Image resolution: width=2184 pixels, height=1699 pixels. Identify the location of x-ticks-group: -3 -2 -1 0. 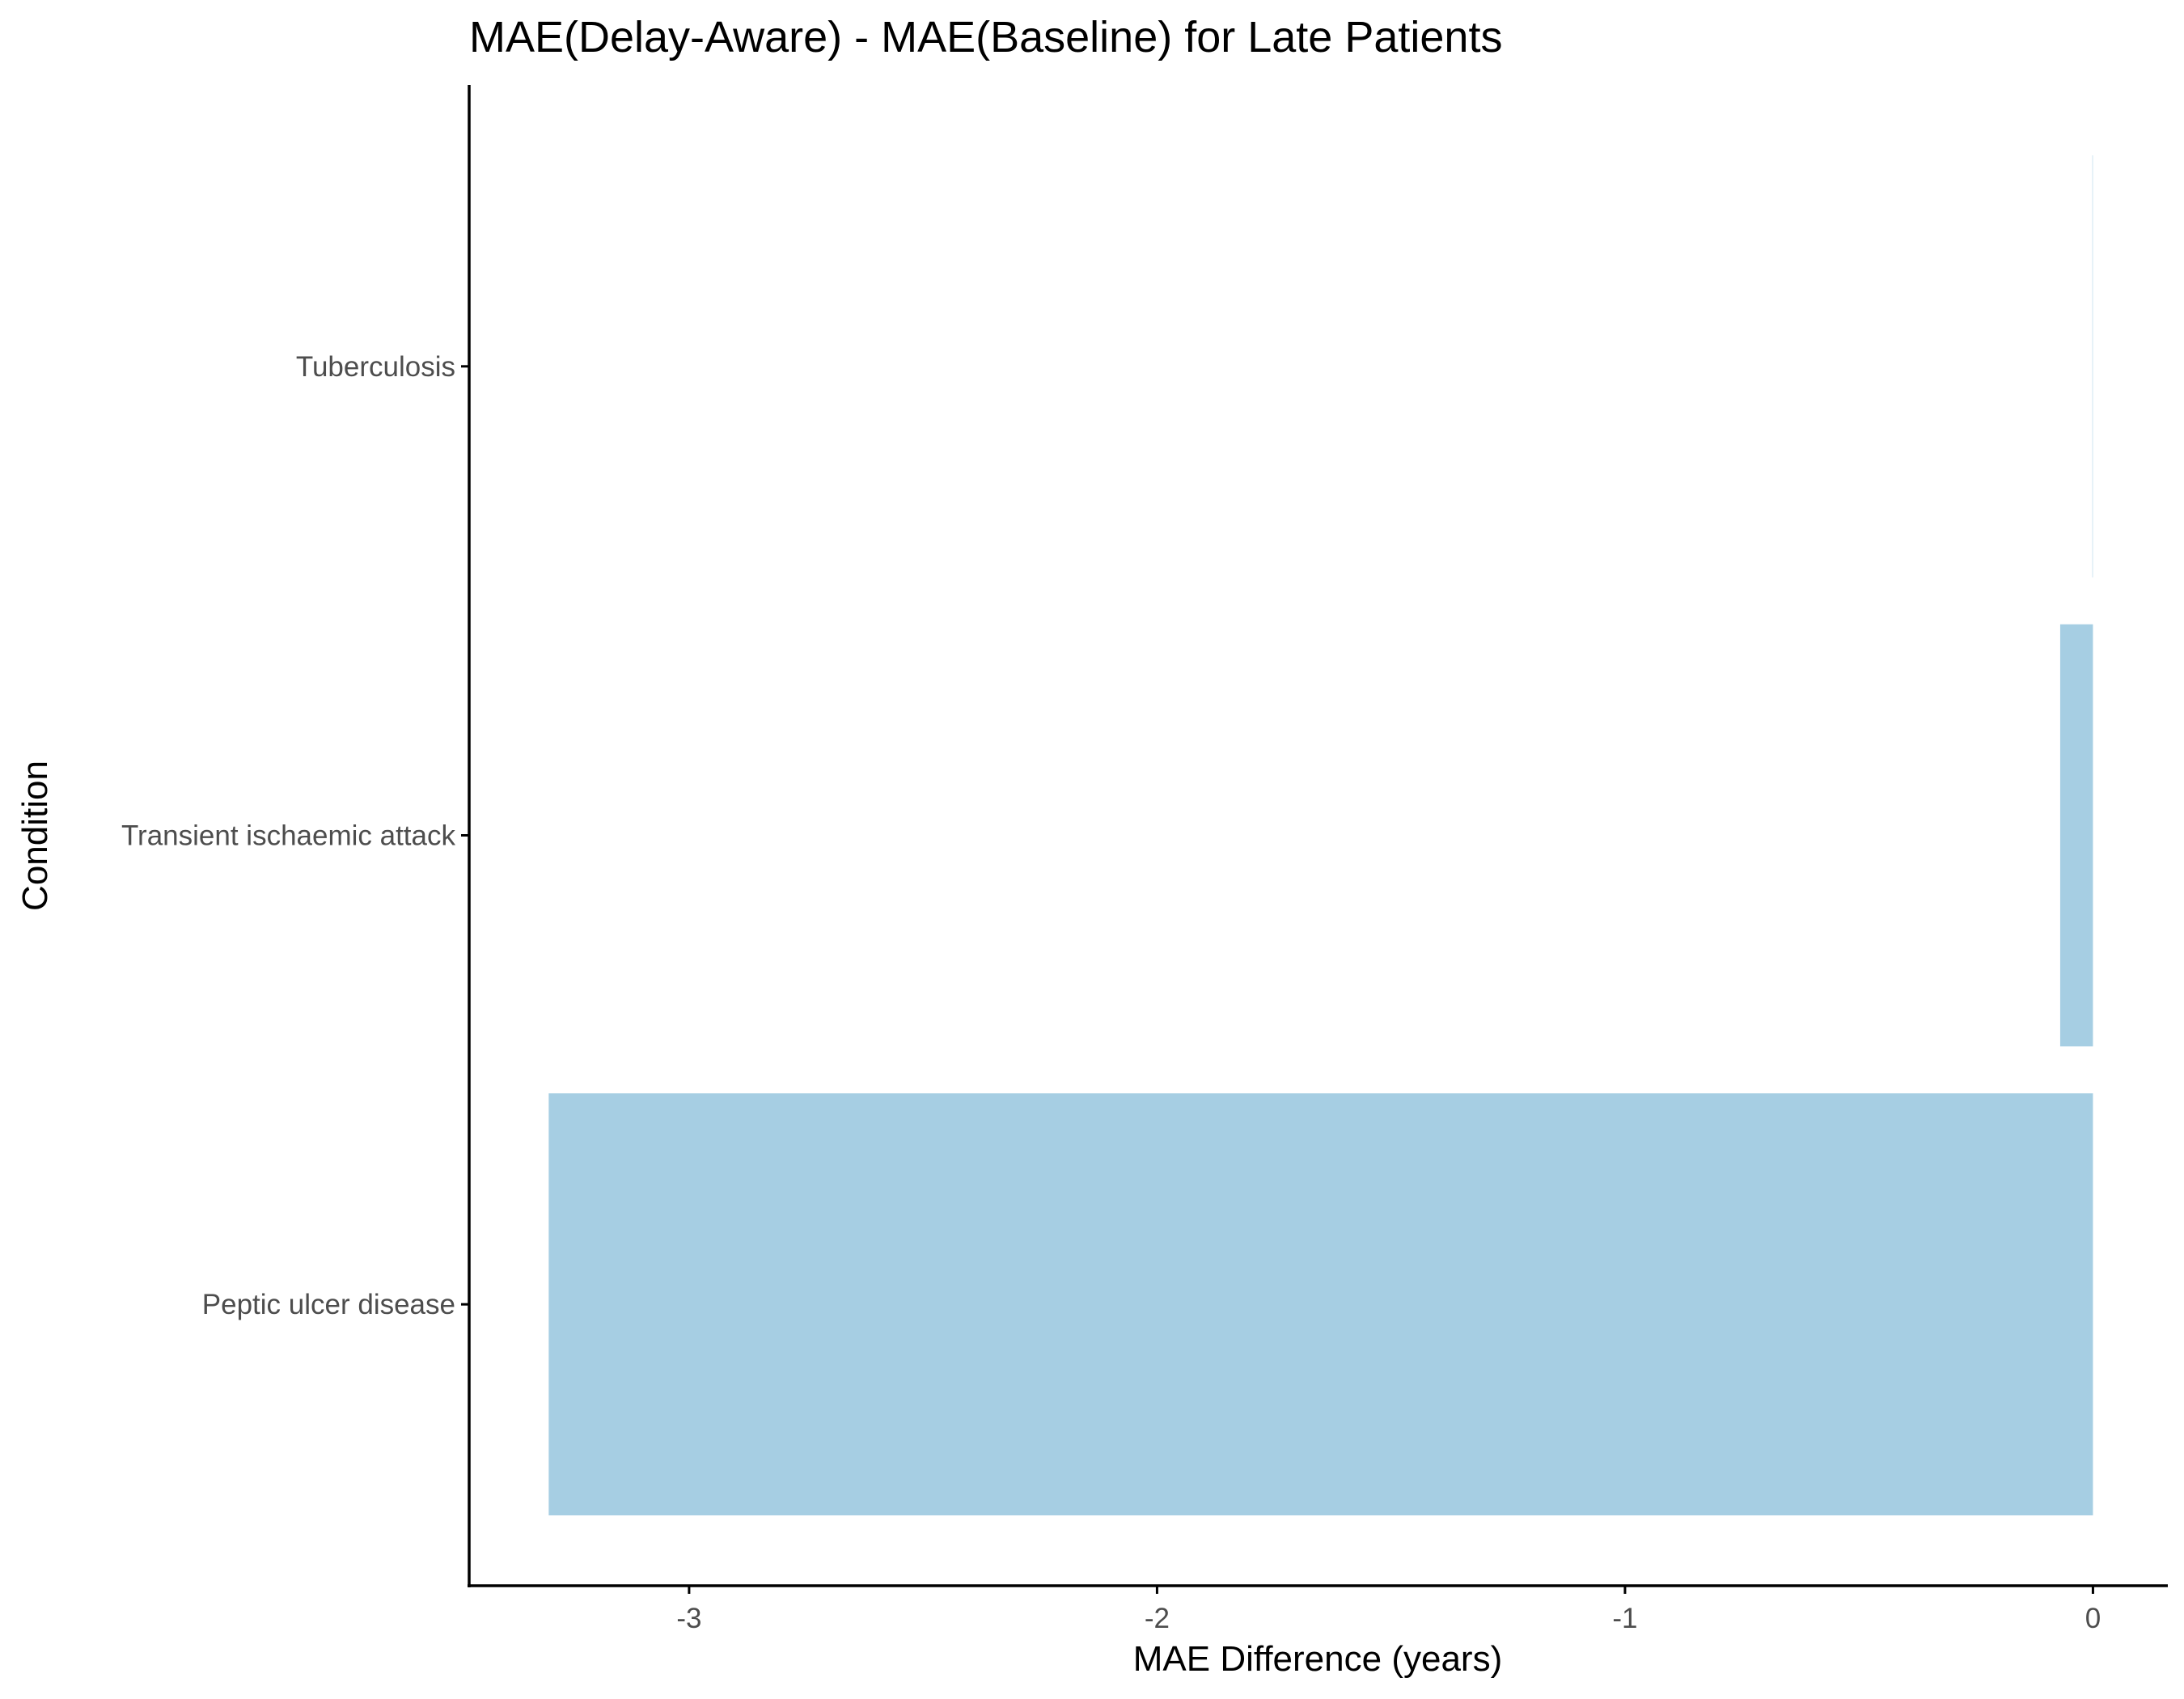
(1388, 1610).